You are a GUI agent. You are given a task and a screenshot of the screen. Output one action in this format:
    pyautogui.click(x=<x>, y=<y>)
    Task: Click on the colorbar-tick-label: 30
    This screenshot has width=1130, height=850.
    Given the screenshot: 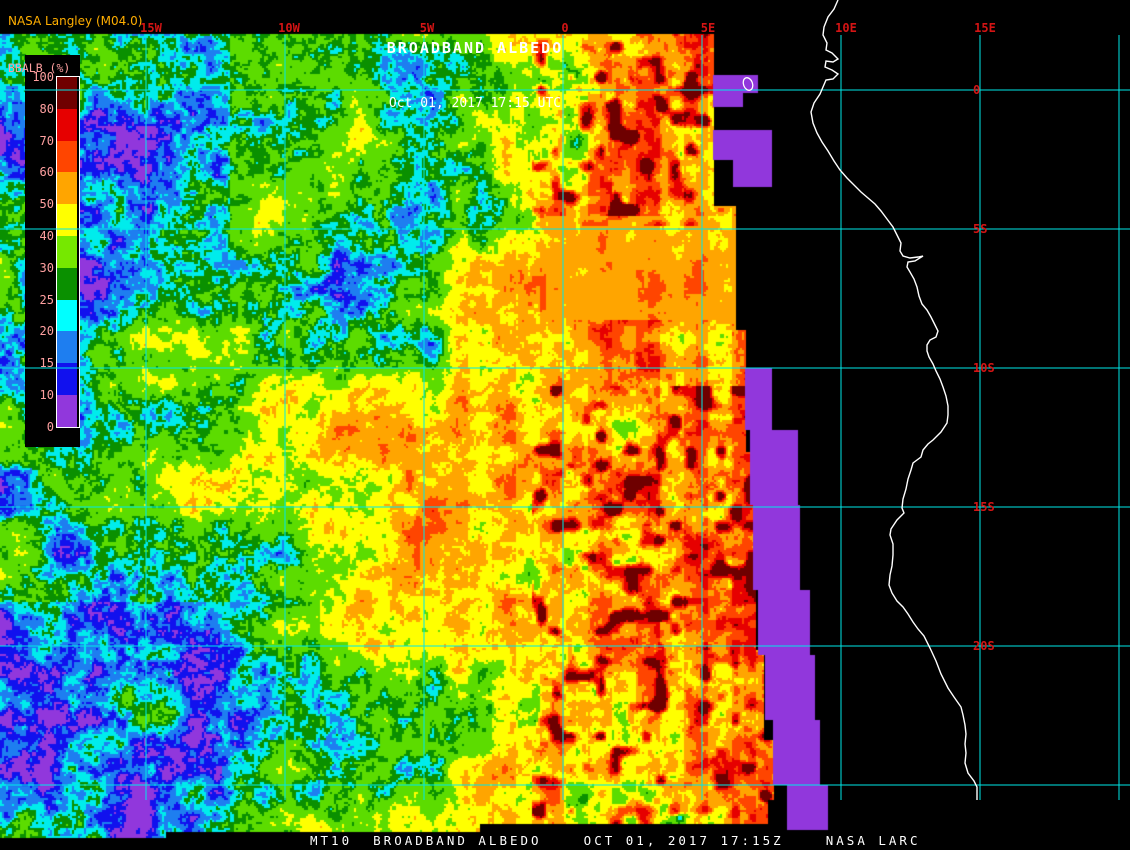 What is the action you would take?
    pyautogui.click(x=46, y=267)
    